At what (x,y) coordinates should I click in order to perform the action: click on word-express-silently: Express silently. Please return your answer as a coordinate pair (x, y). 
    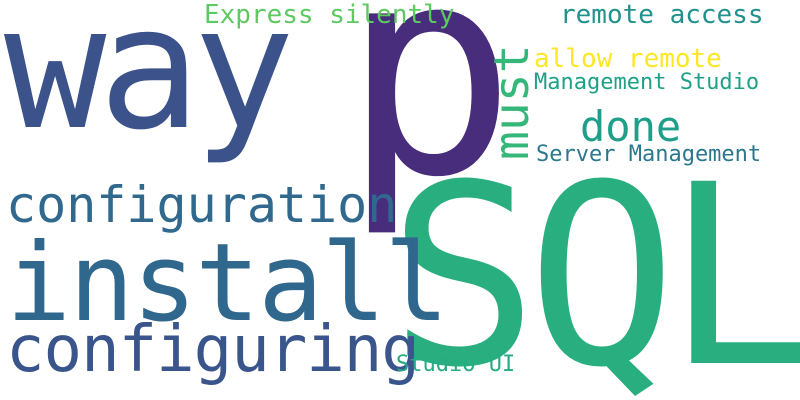
    Looking at the image, I should click on (329, 15).